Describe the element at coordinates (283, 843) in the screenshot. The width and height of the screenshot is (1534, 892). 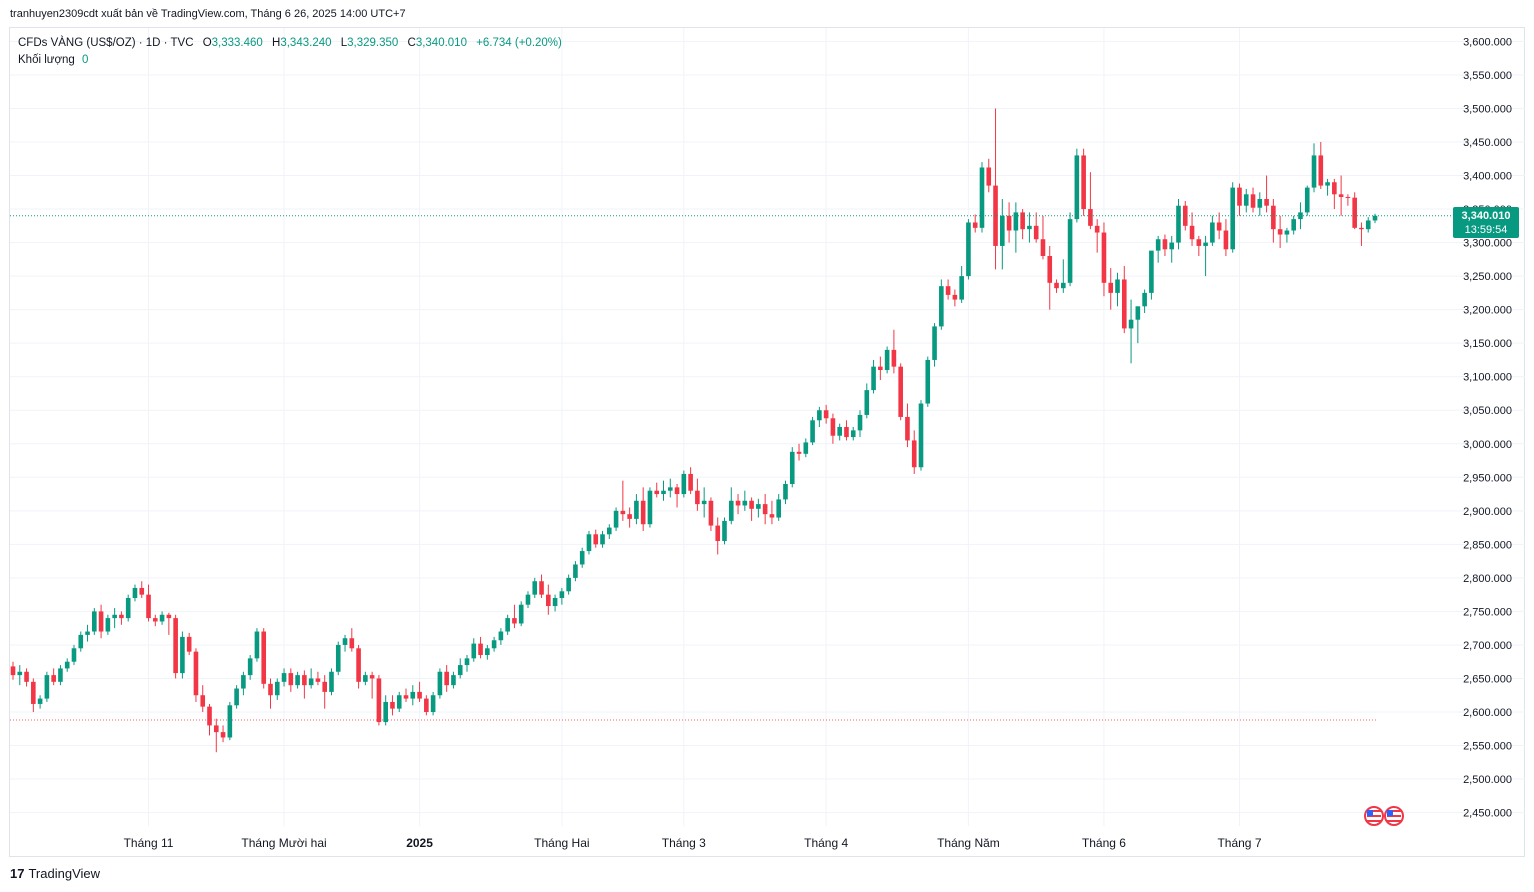
I see `x-tick-label: Tháng Mười hai` at that location.